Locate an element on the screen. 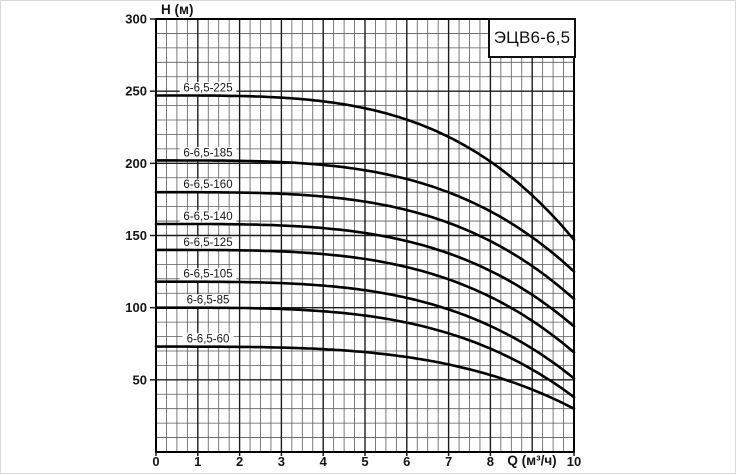 Image resolution: width=736 pixels, height=474 pixels. x-axis-title: Q (м³/ч) is located at coordinates (532, 460).